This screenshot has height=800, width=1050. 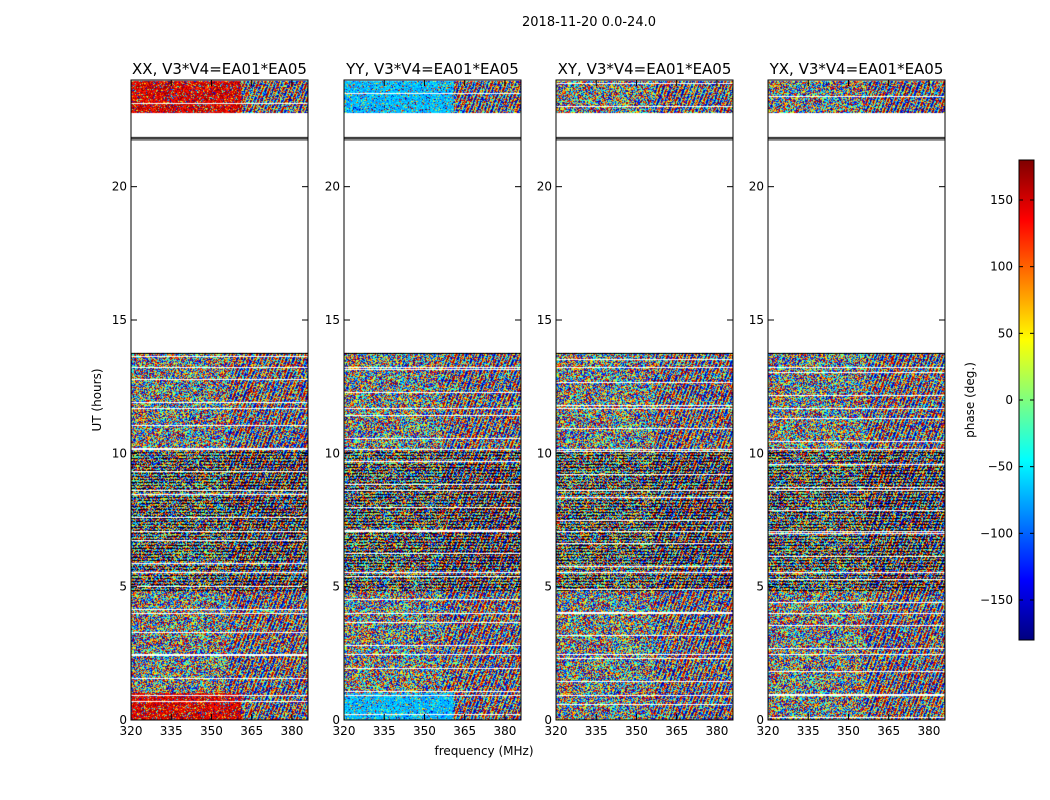 What do you see at coordinates (1000, 467) in the screenshot?
I see `colorbar-tick-label: −50` at bounding box center [1000, 467].